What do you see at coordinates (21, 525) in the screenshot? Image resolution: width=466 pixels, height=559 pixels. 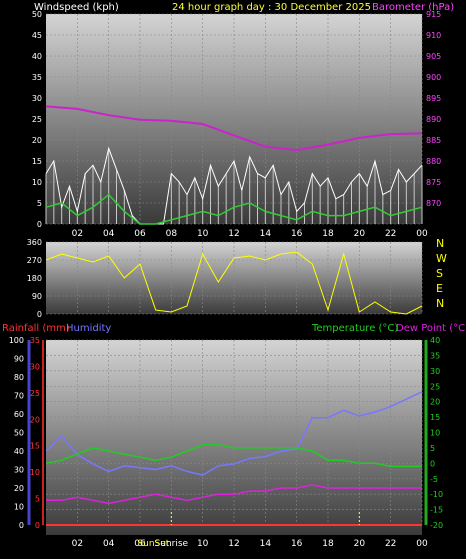 I see `humidity-y-tick: 0` at bounding box center [21, 525].